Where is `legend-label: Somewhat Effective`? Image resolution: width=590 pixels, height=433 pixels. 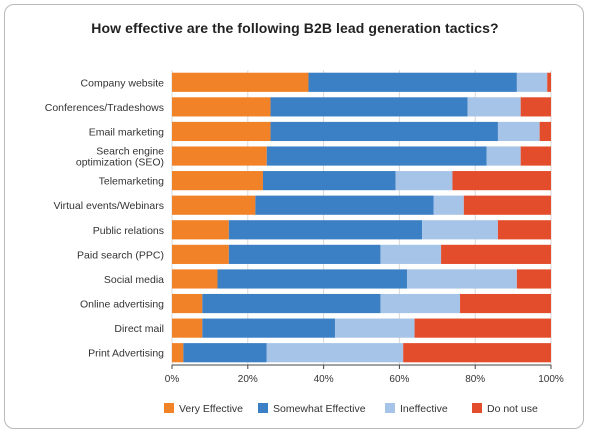
legend-label: Somewhat Effective is located at coordinates (319, 409).